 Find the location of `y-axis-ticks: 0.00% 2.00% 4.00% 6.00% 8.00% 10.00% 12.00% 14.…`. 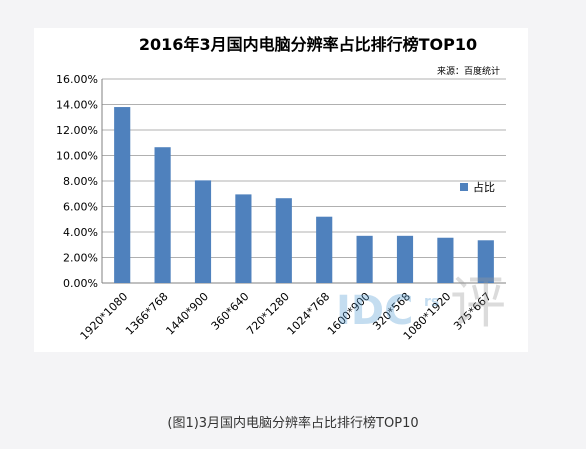

y-axis-ticks: 0.00% 2.00% 4.00% 6.00% 8.00% 10.00% 12.00% 14.… is located at coordinates (77, 181).